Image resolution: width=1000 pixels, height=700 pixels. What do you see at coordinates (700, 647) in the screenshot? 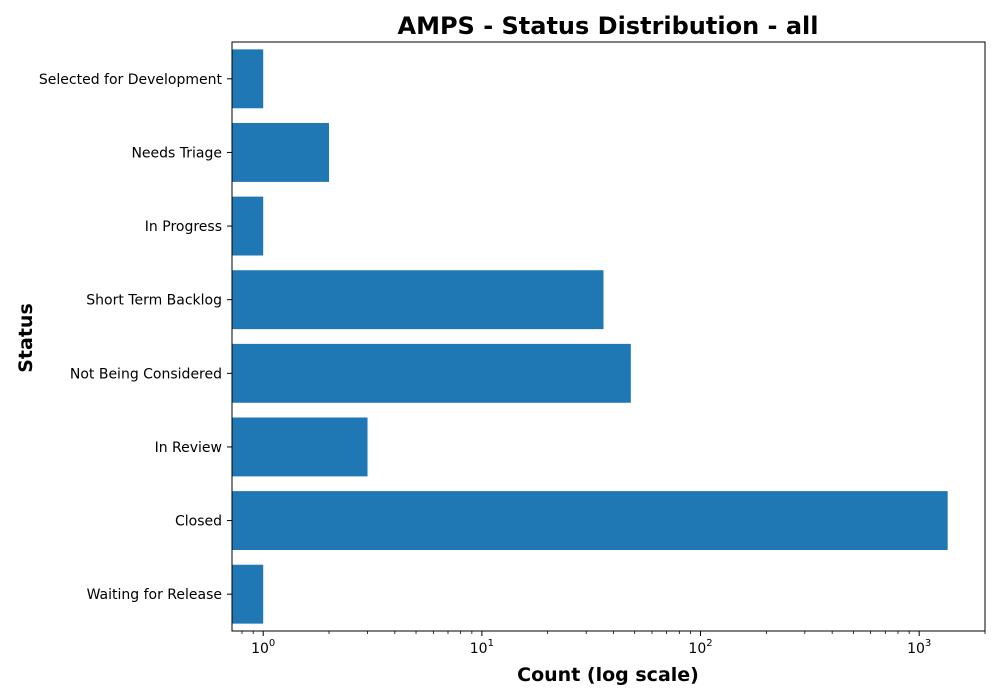
I see `x-tick-label: 10²` at bounding box center [700, 647].